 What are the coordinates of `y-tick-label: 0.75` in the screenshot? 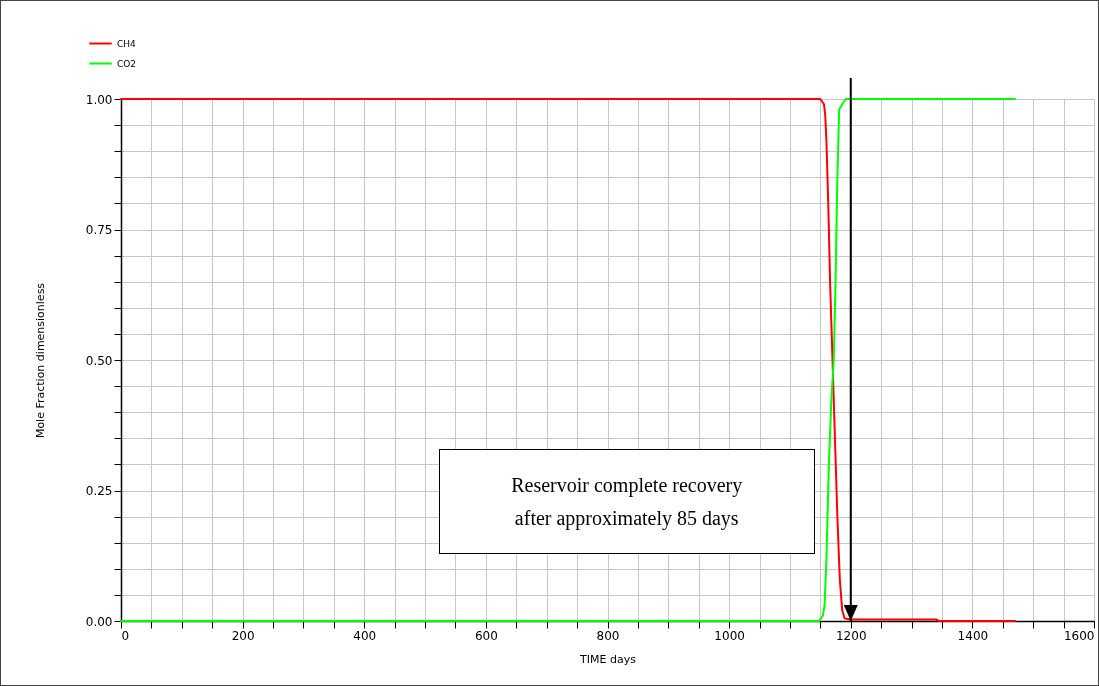 It's located at (99, 230).